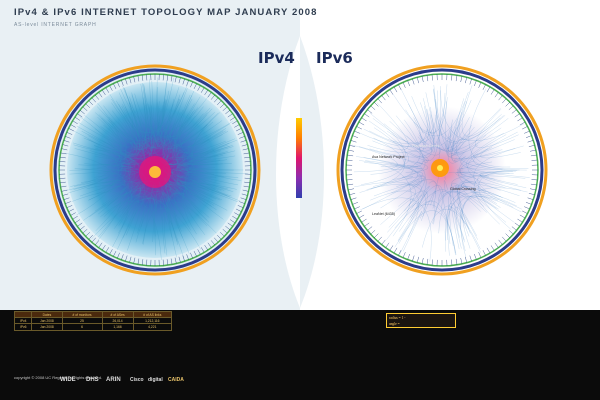 Image resolution: width=600 pixels, height=400 pixels. I want to click on table-cell: 6, so click(82, 327).